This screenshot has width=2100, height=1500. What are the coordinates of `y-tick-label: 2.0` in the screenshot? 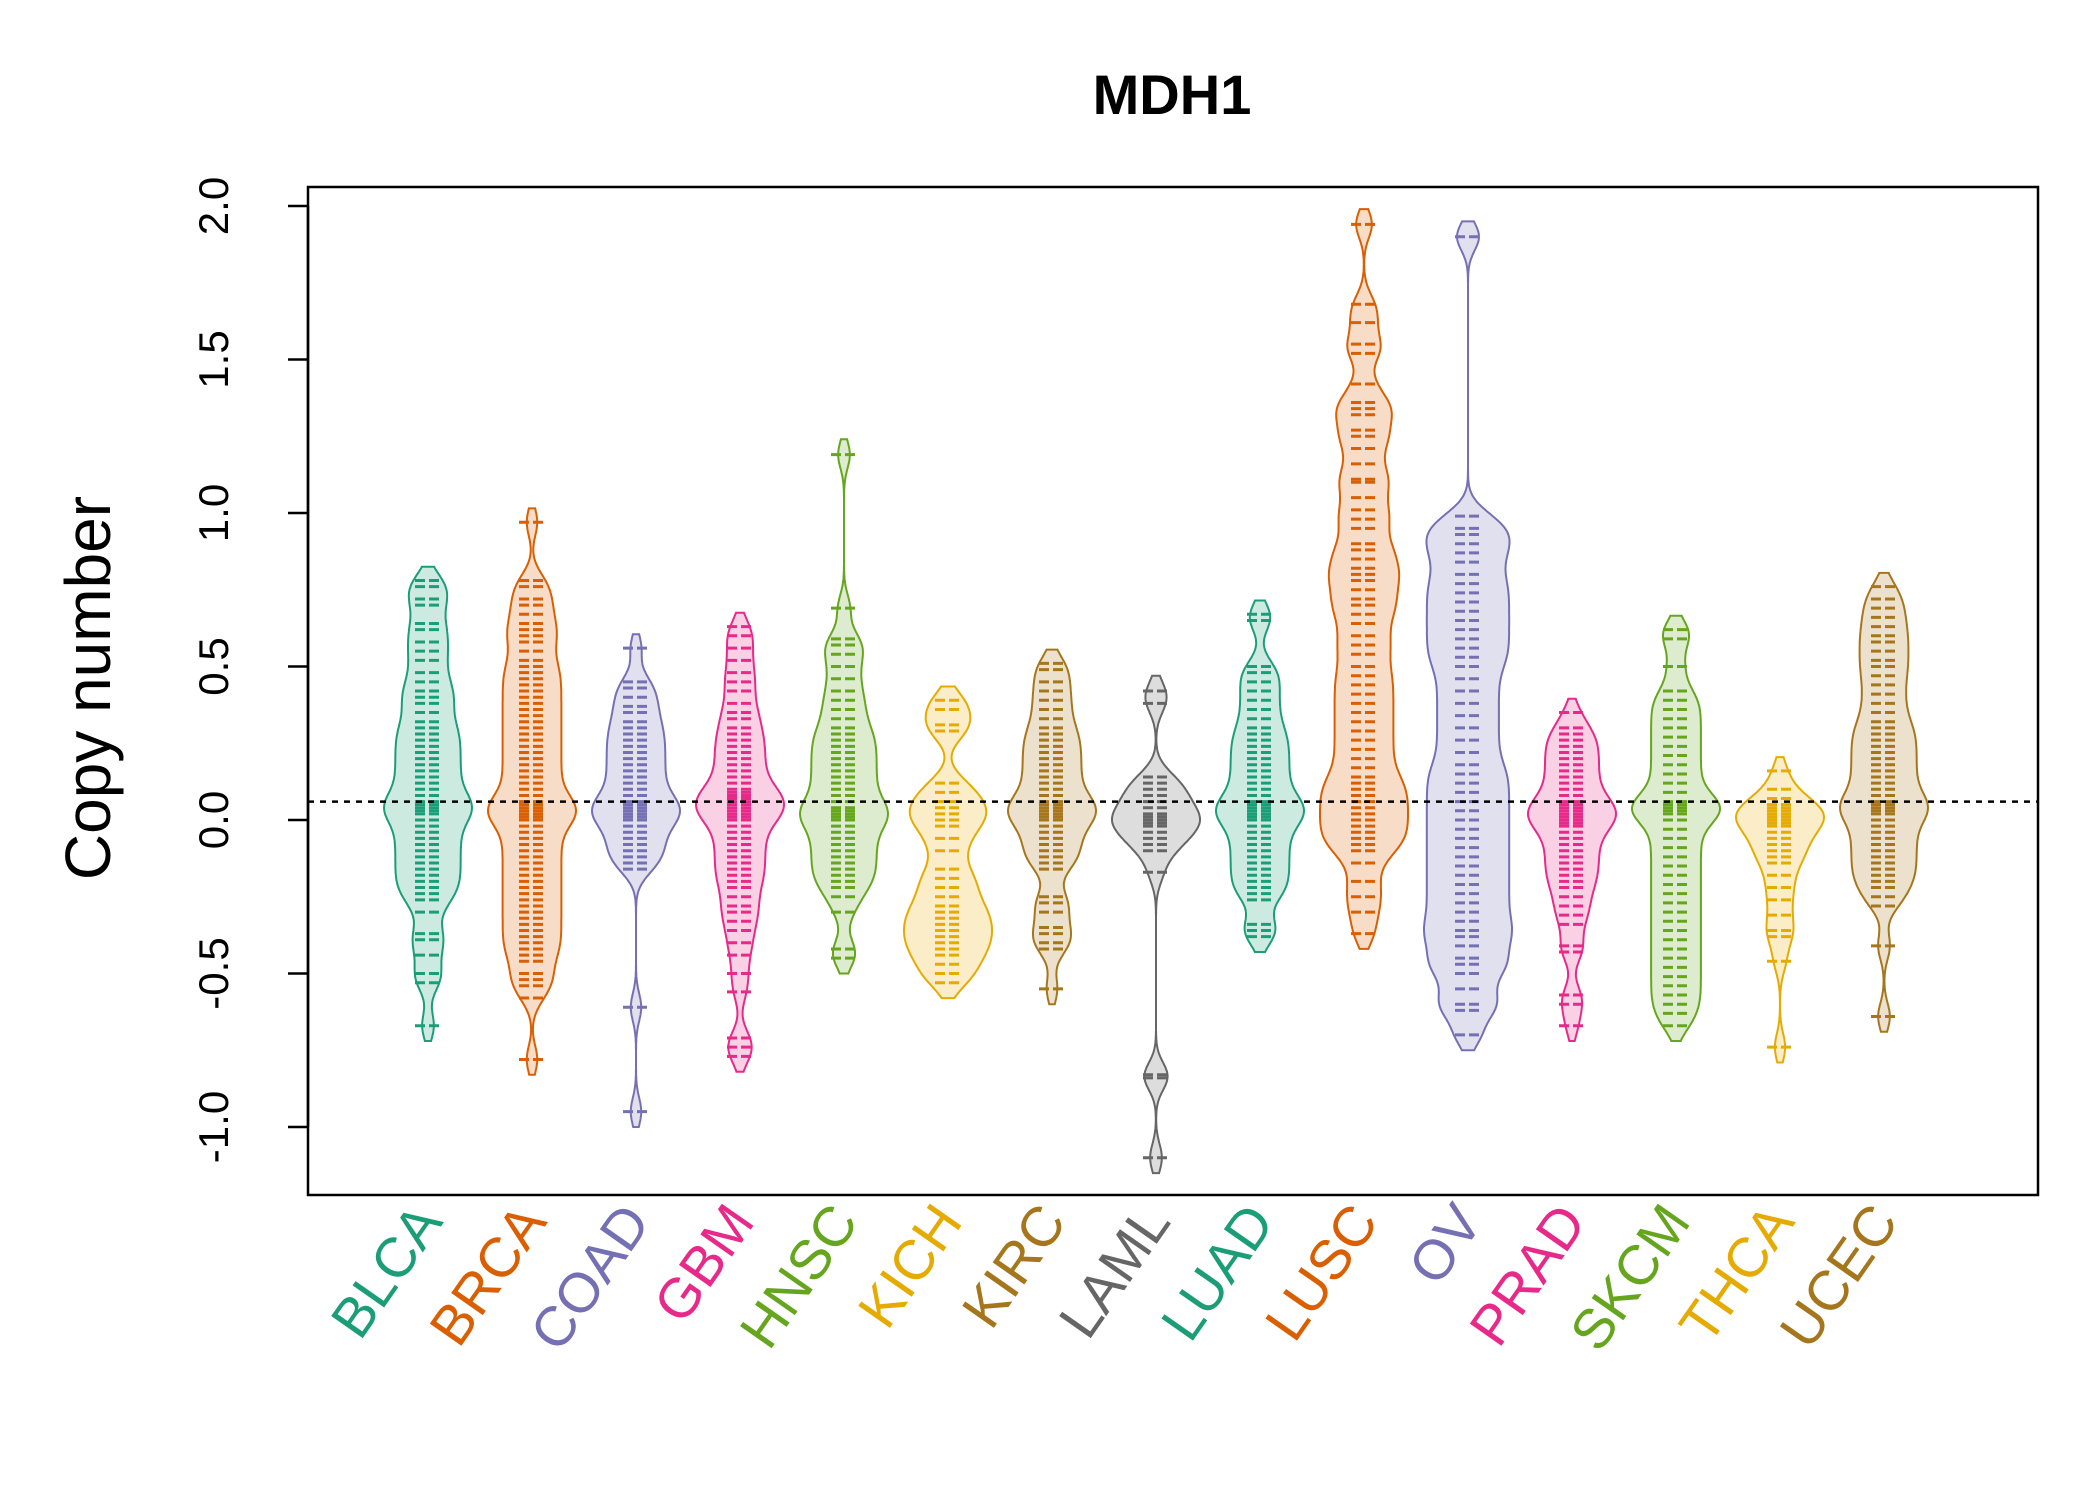 It's located at (213, 206).